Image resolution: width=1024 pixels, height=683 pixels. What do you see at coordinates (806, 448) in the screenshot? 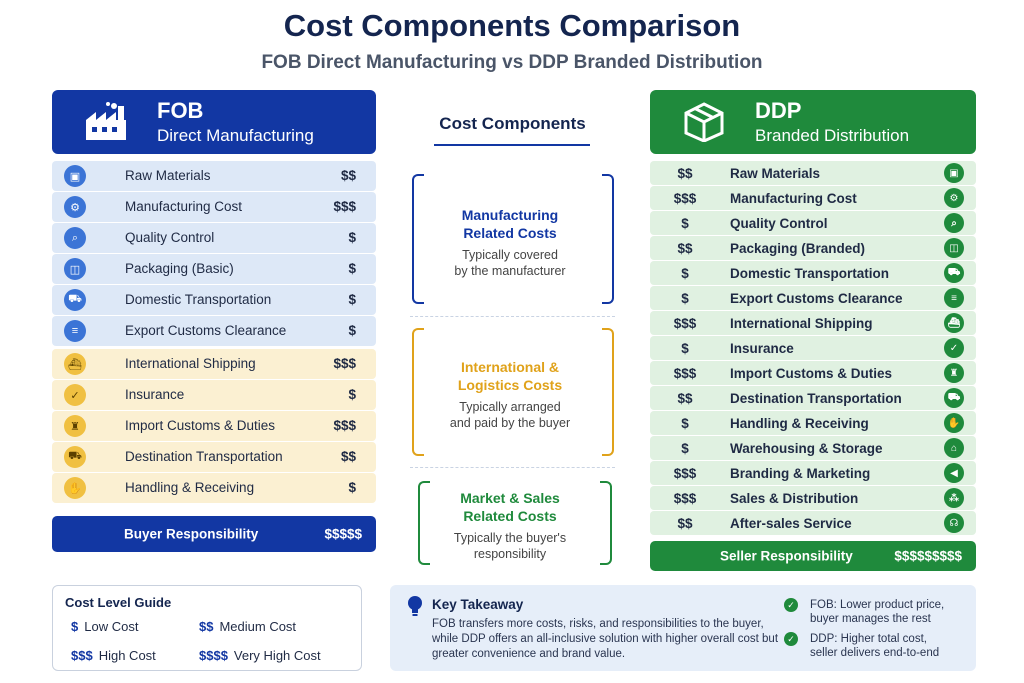
I see `cost-label: Warehousing & Storage` at bounding box center [806, 448].